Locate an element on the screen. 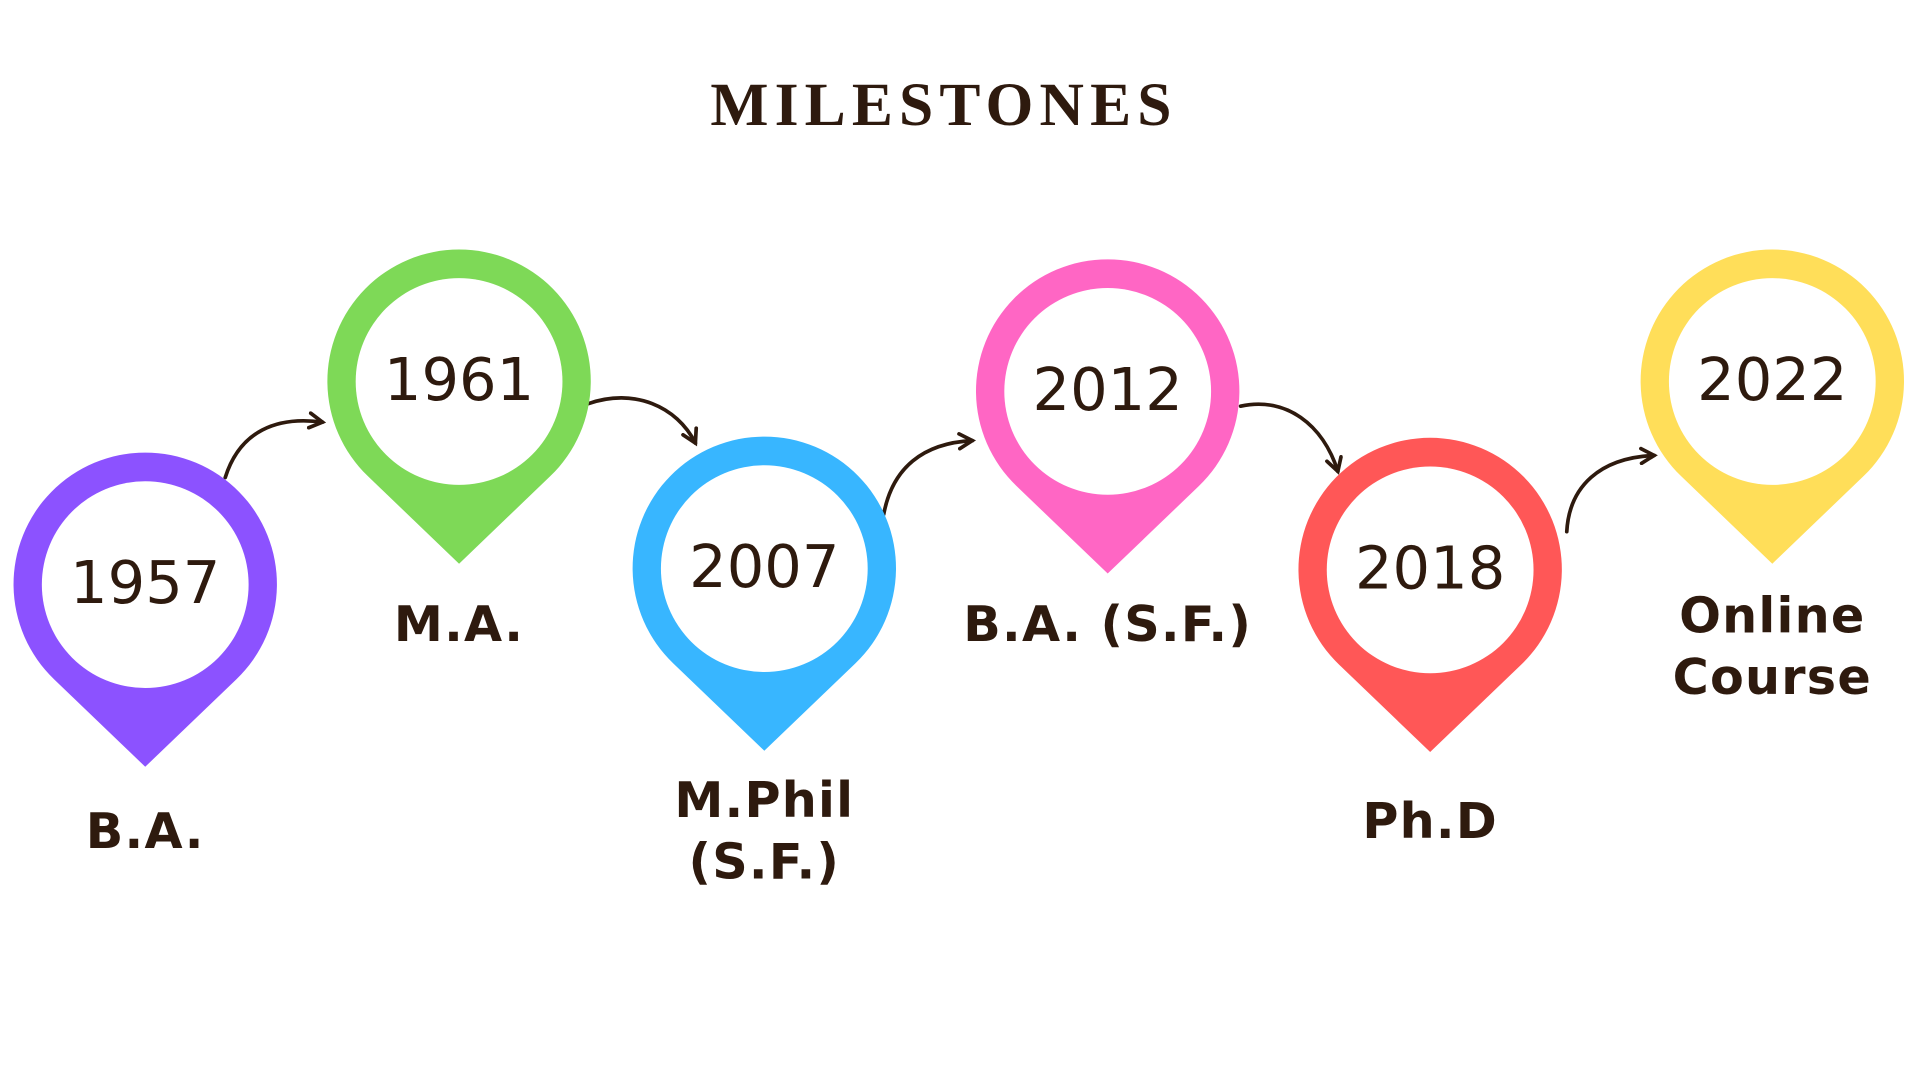 The width and height of the screenshot is (1920, 1080). milestone-label: (S.F.) is located at coordinates (765, 862).